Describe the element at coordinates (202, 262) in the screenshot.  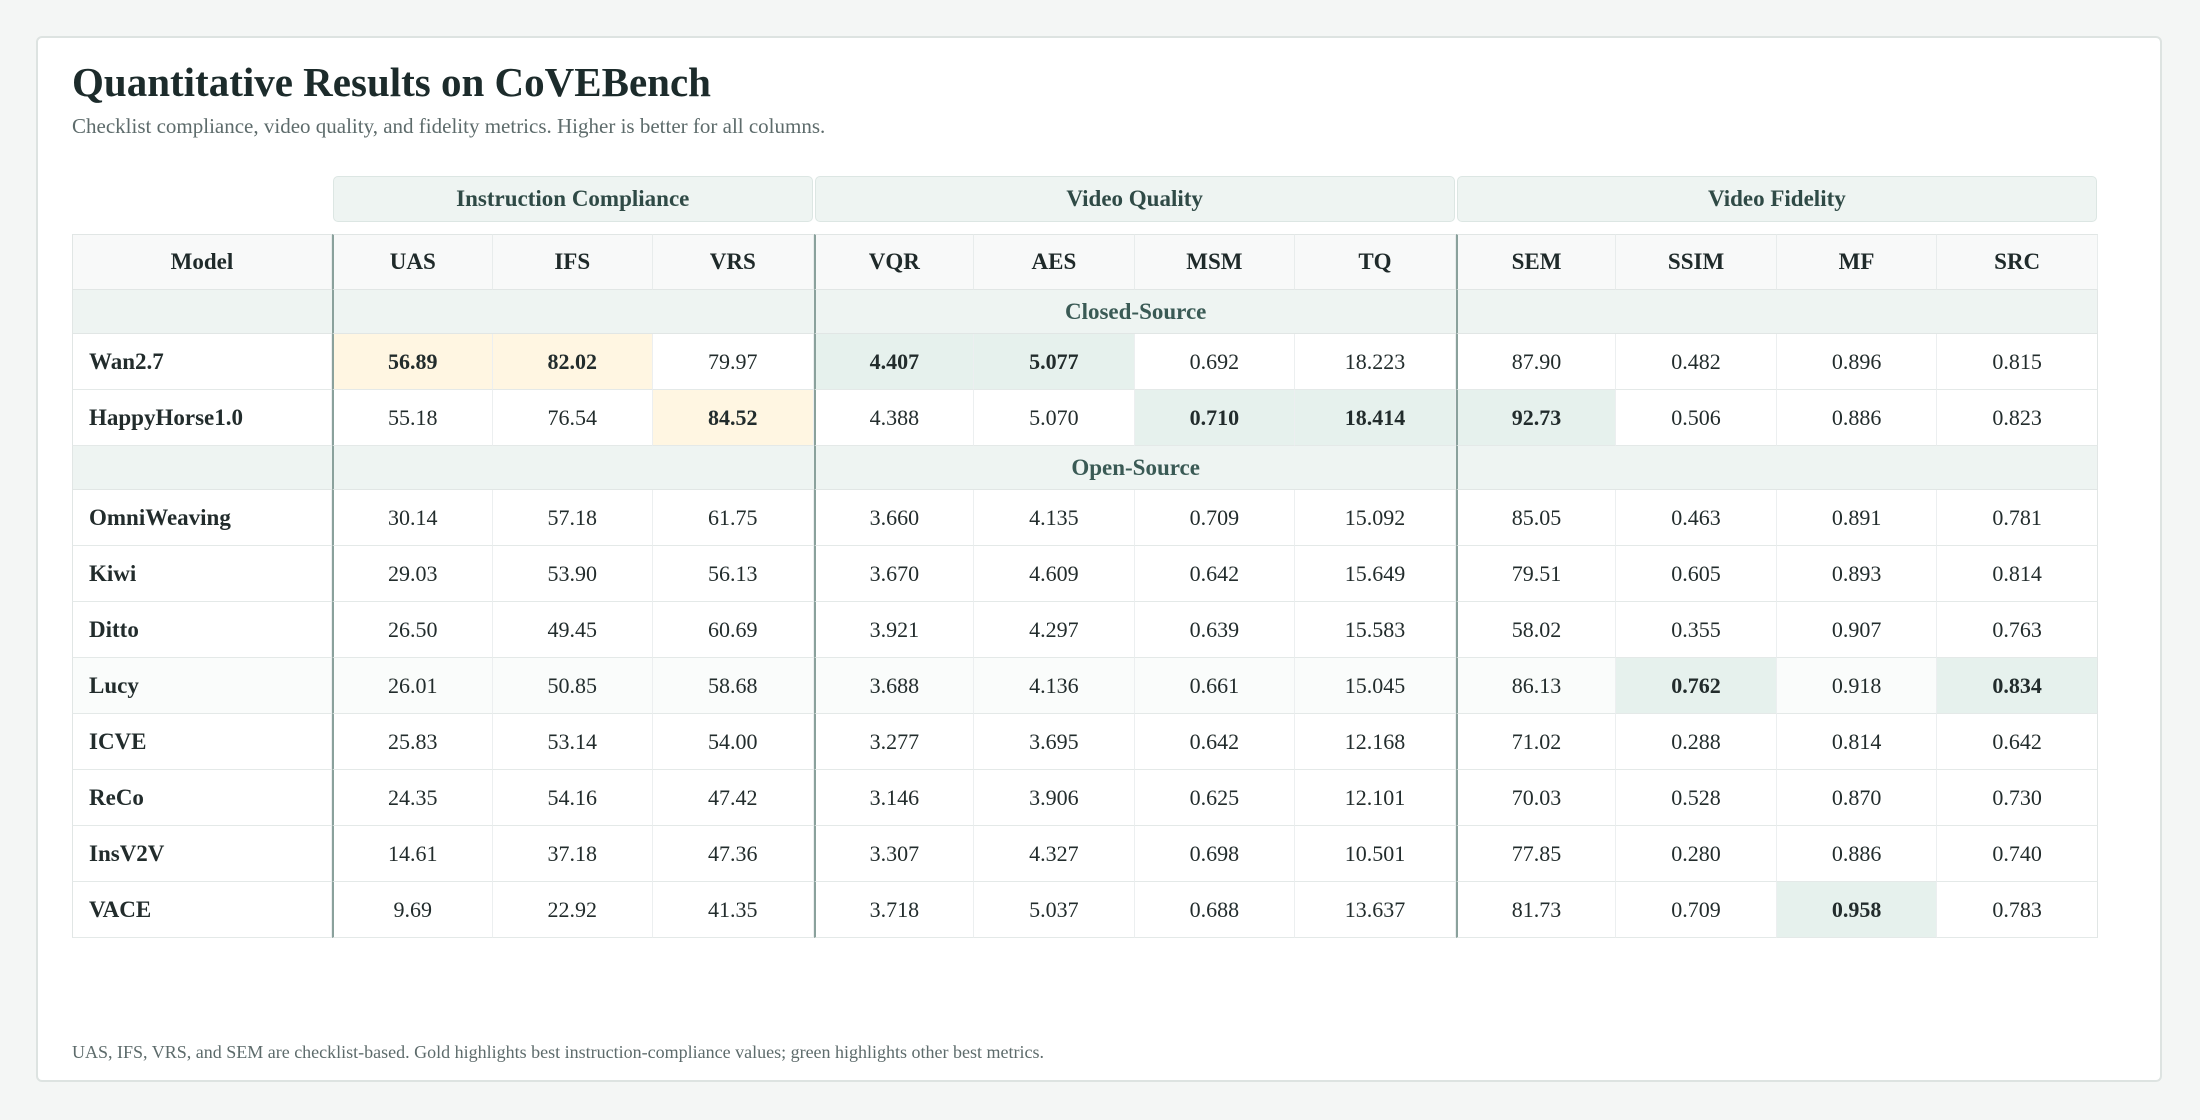
I see `column-header-model: Model` at that location.